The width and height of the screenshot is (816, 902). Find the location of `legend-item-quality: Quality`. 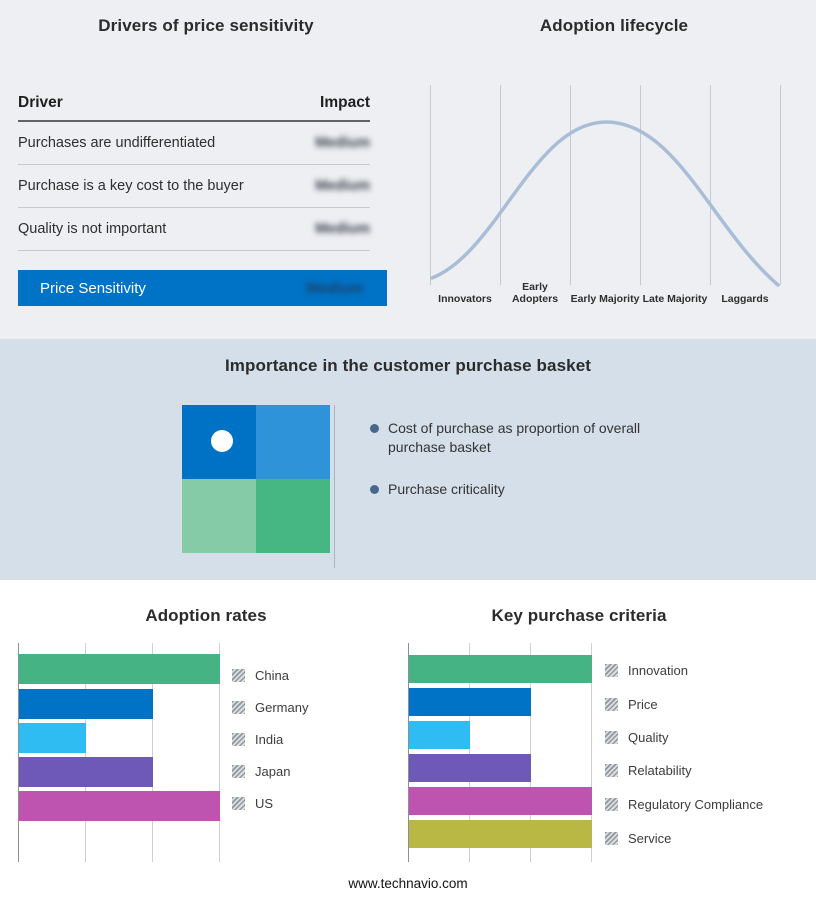

legend-item-quality: Quality is located at coordinates (636, 737).